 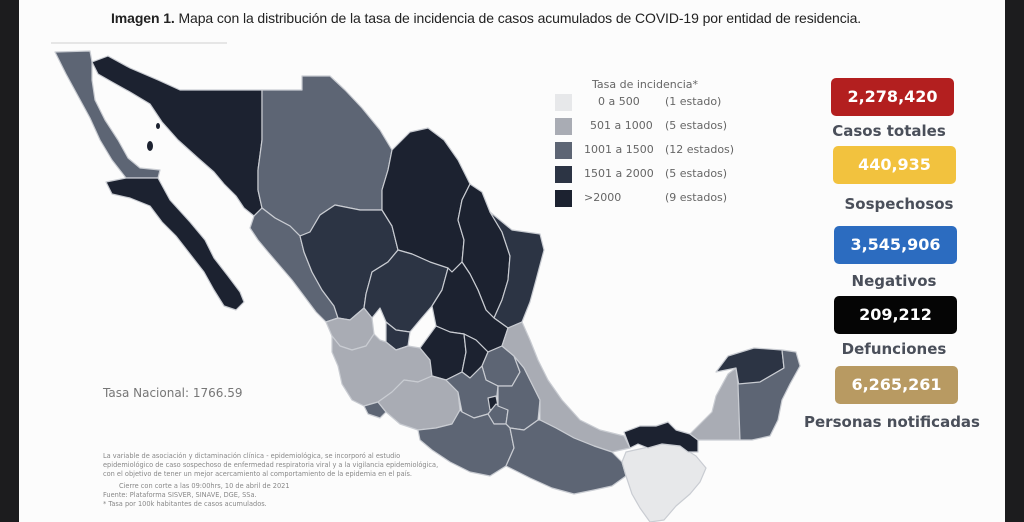 What do you see at coordinates (143, 18) in the screenshot?
I see `figure-title-bold: Imagen 1.` at bounding box center [143, 18].